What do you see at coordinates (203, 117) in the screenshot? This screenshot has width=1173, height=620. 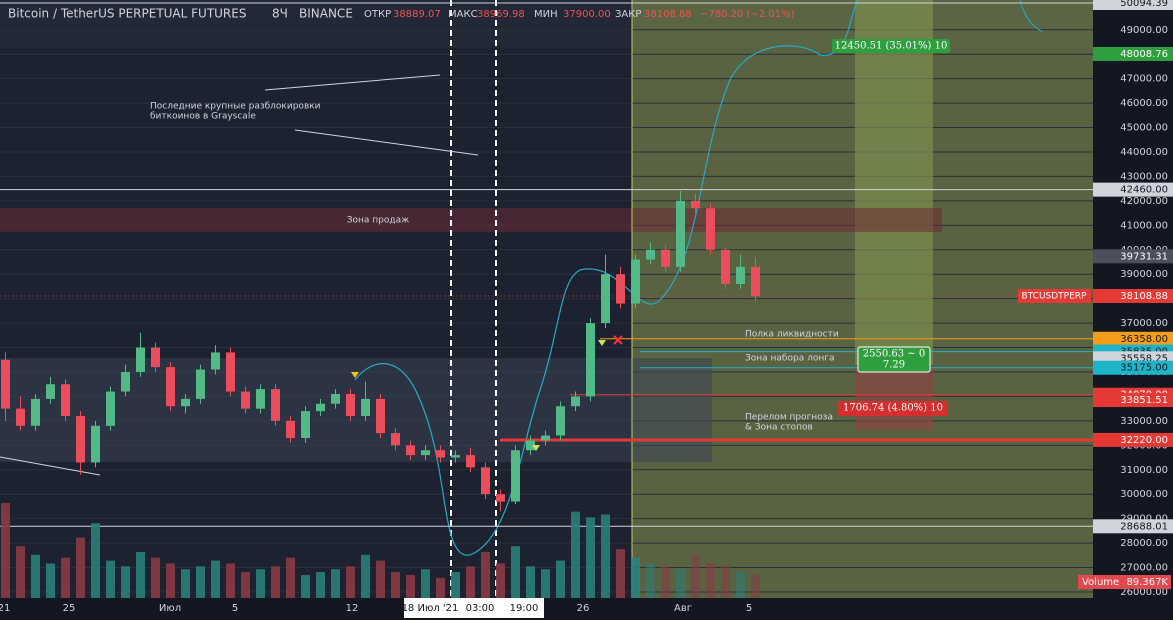 I see `annotation: биткоинов в Grayscale` at bounding box center [203, 117].